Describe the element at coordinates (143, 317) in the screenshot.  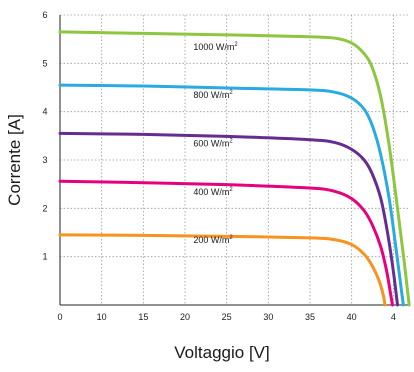
I see `x-tick-label: 15` at that location.